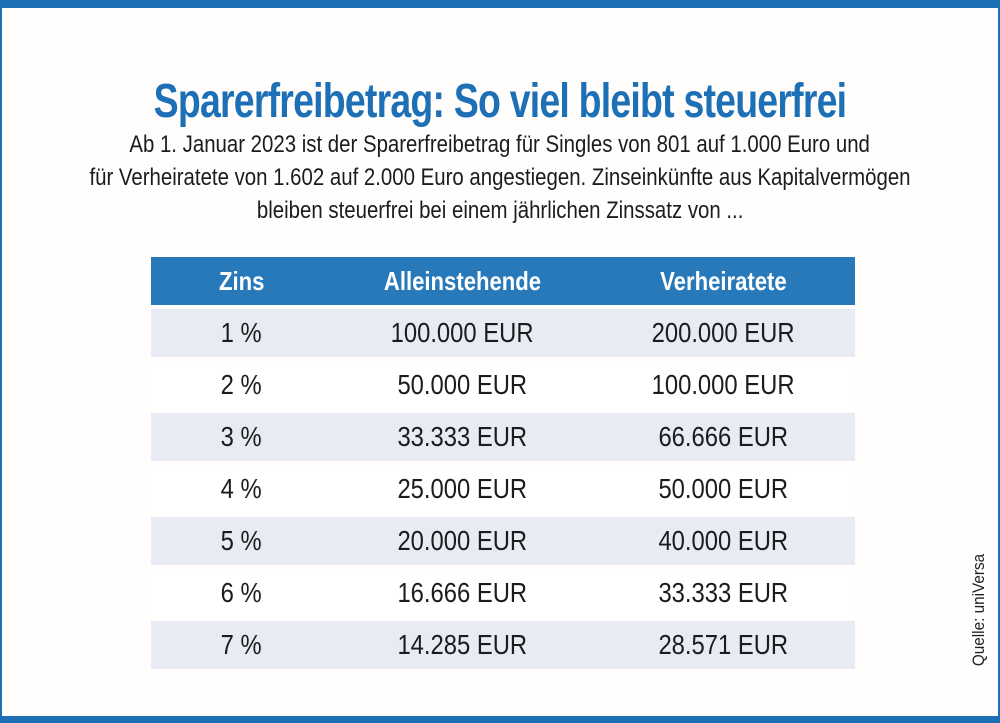 The width and height of the screenshot is (1000, 723). I want to click on header-cell-alleinstehende: Alleinstehende, so click(462, 281).